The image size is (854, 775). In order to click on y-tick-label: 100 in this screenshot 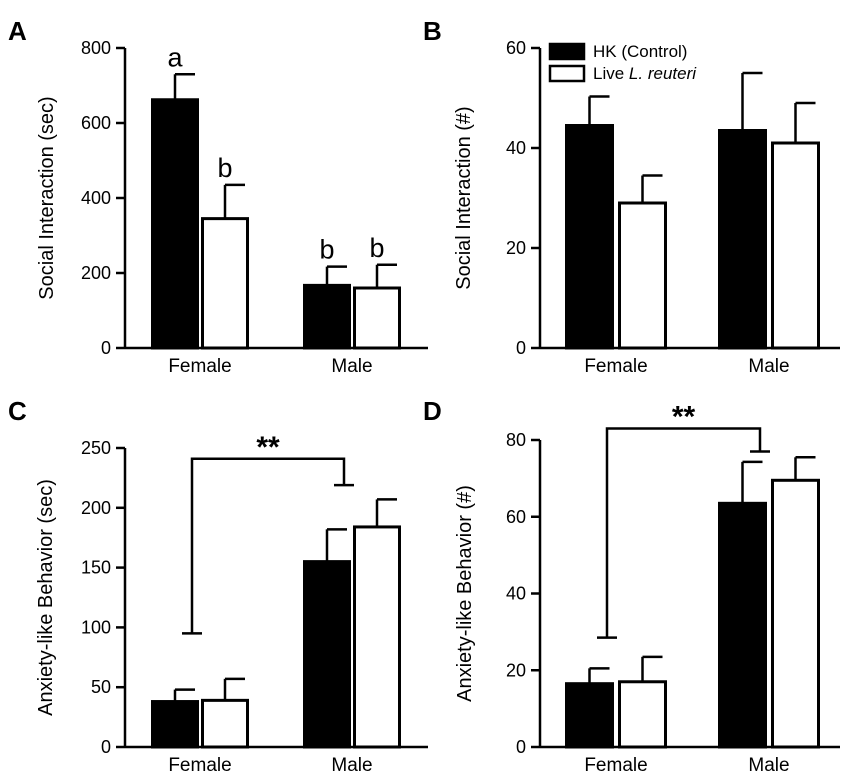, I will do `click(96, 627)`.